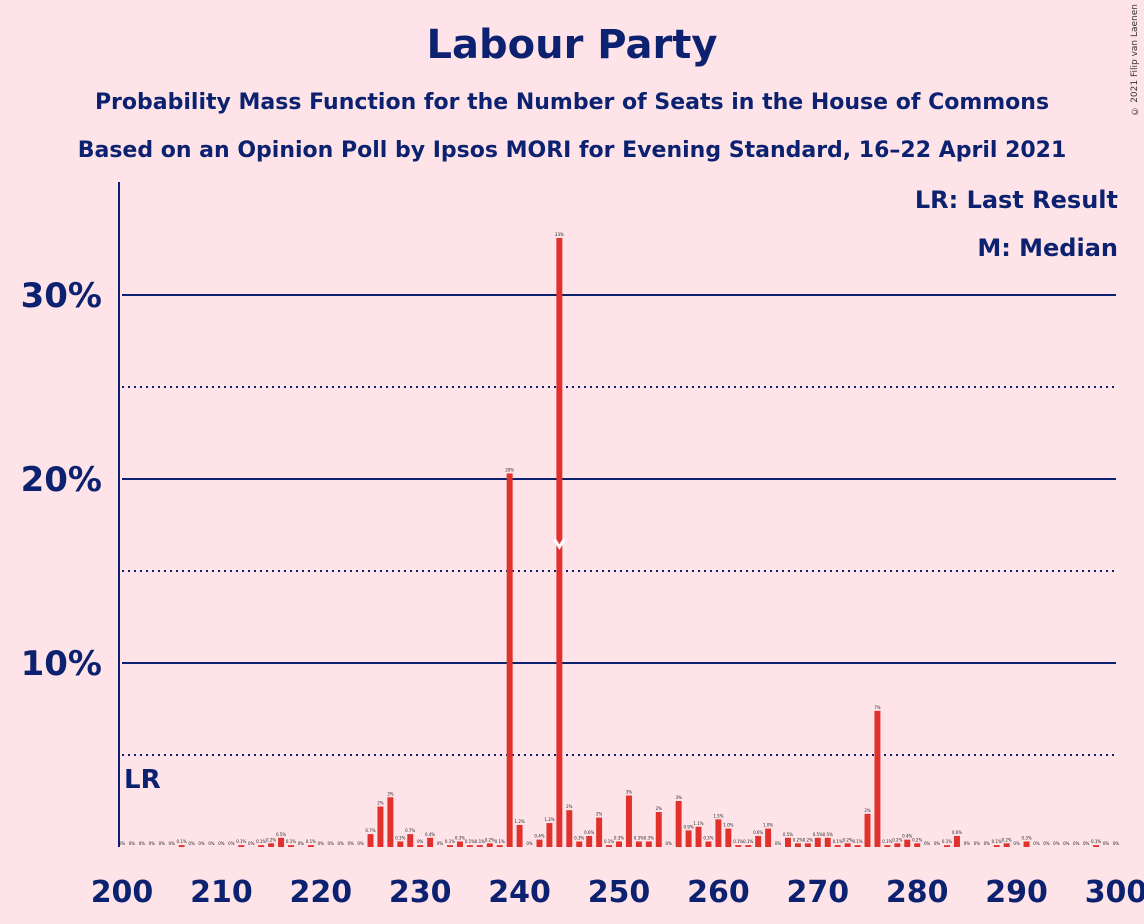 This screenshot has height=924, width=1144. Describe the element at coordinates (1016, 200) in the screenshot. I see `legend-last-result: LR: Last Result` at that location.